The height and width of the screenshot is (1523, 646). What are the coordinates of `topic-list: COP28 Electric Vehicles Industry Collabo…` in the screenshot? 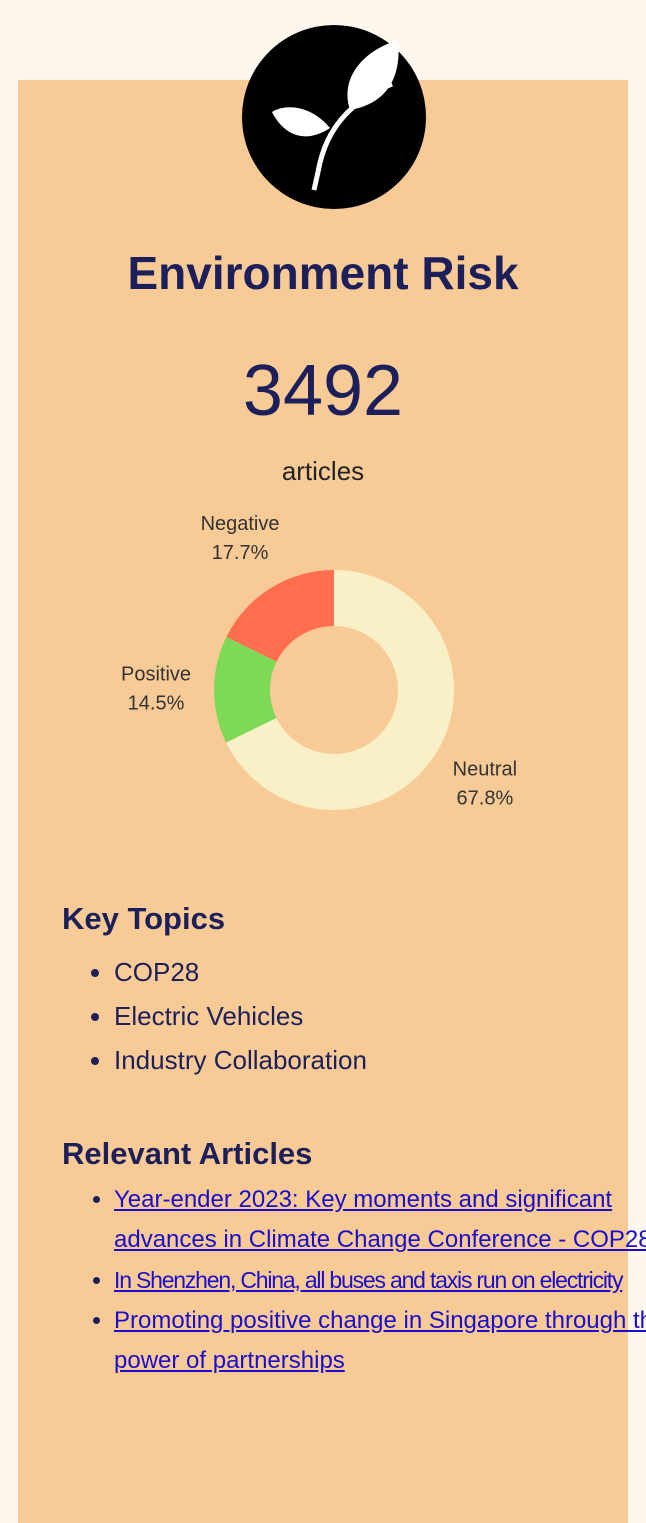 It's located at (214, 1016).